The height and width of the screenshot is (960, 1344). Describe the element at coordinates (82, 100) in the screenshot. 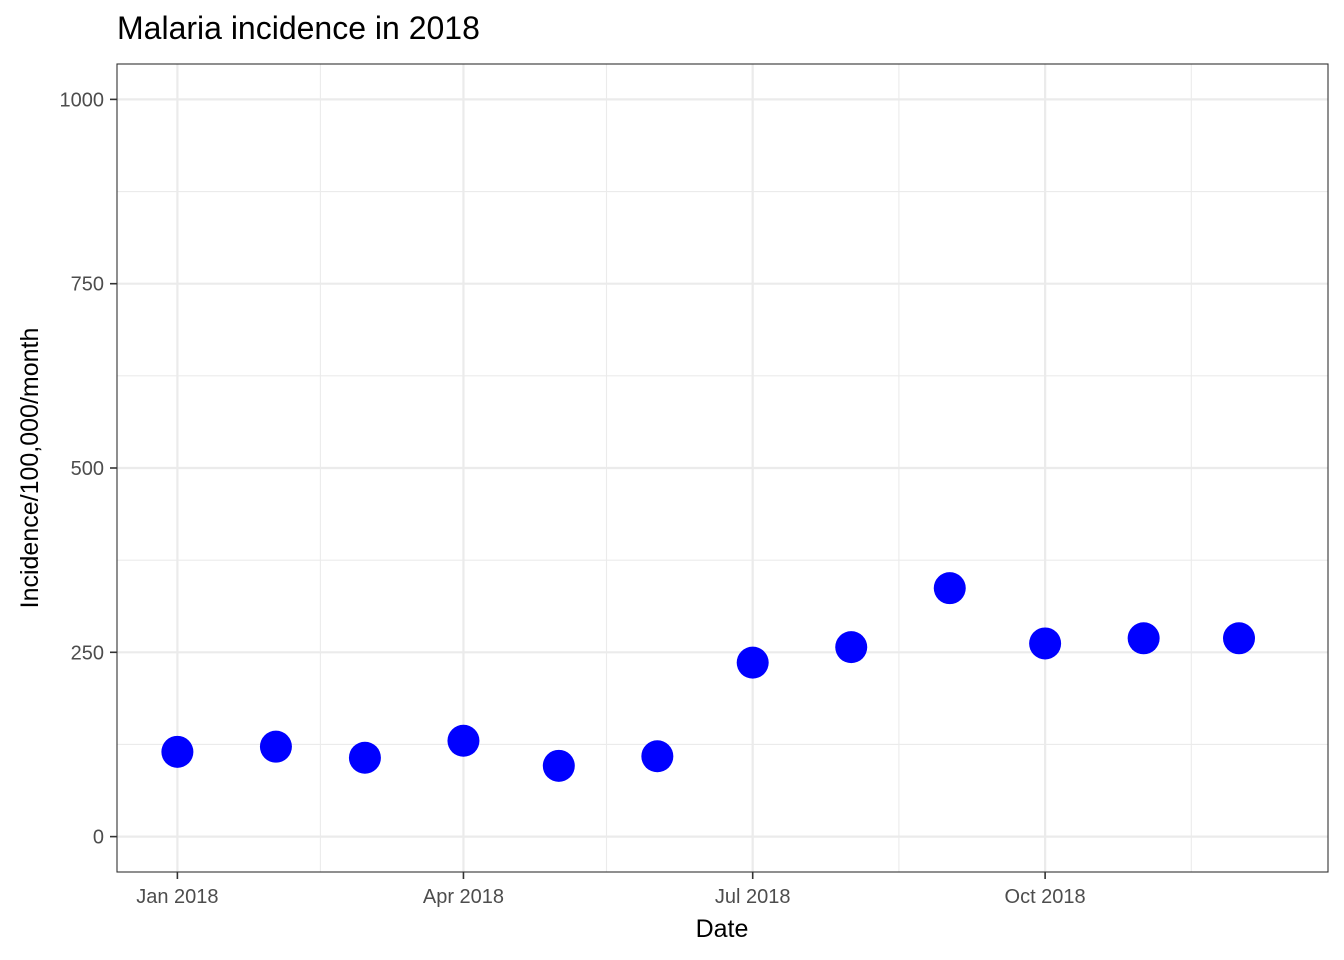

I see `y-tick-label: 1000` at that location.